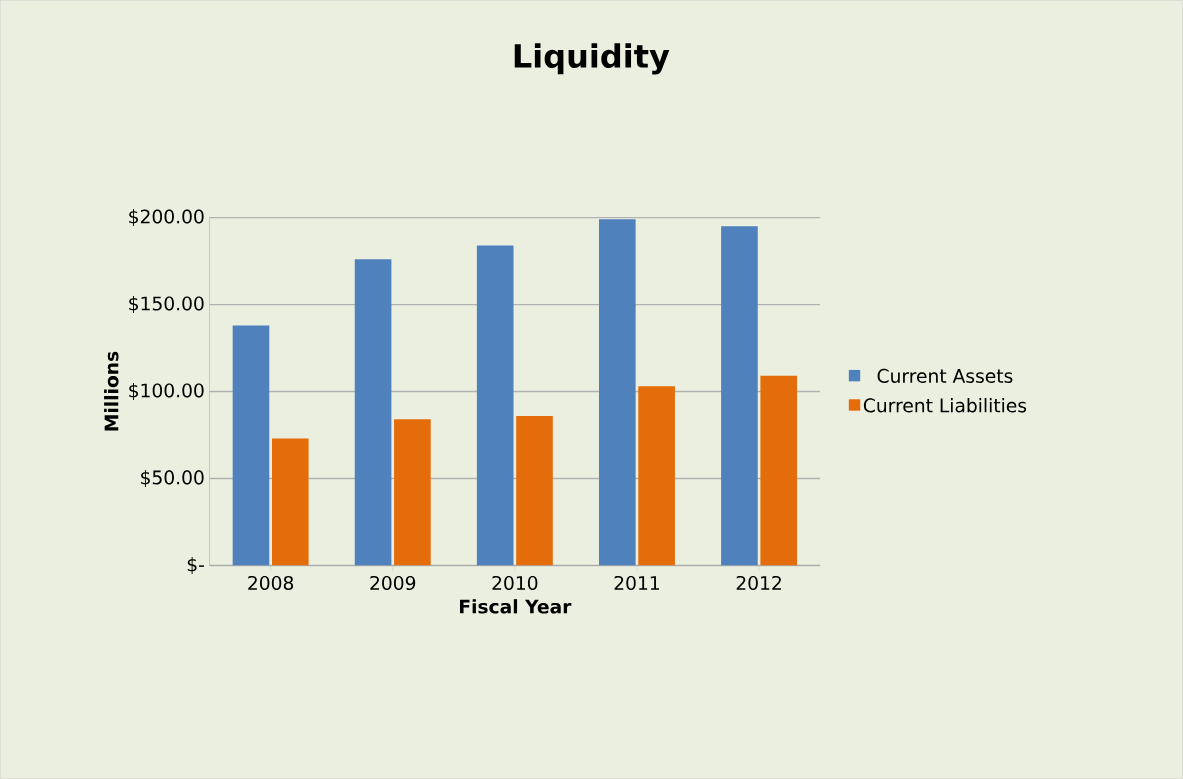  I want to click on legend-label: Current Liabilities, so click(945, 405).